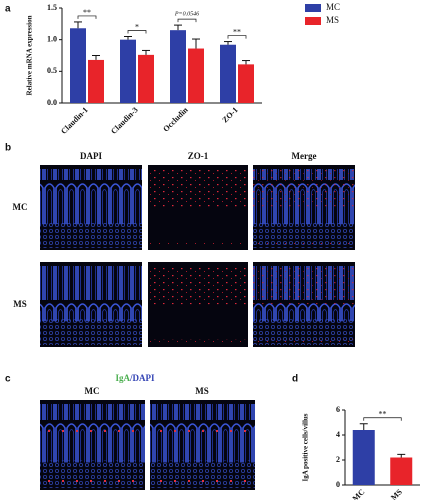 The image size is (427, 500). What do you see at coordinates (306, 447) in the screenshot?
I see `y-axis-label: IgA positive cells/villus` at bounding box center [306, 447].